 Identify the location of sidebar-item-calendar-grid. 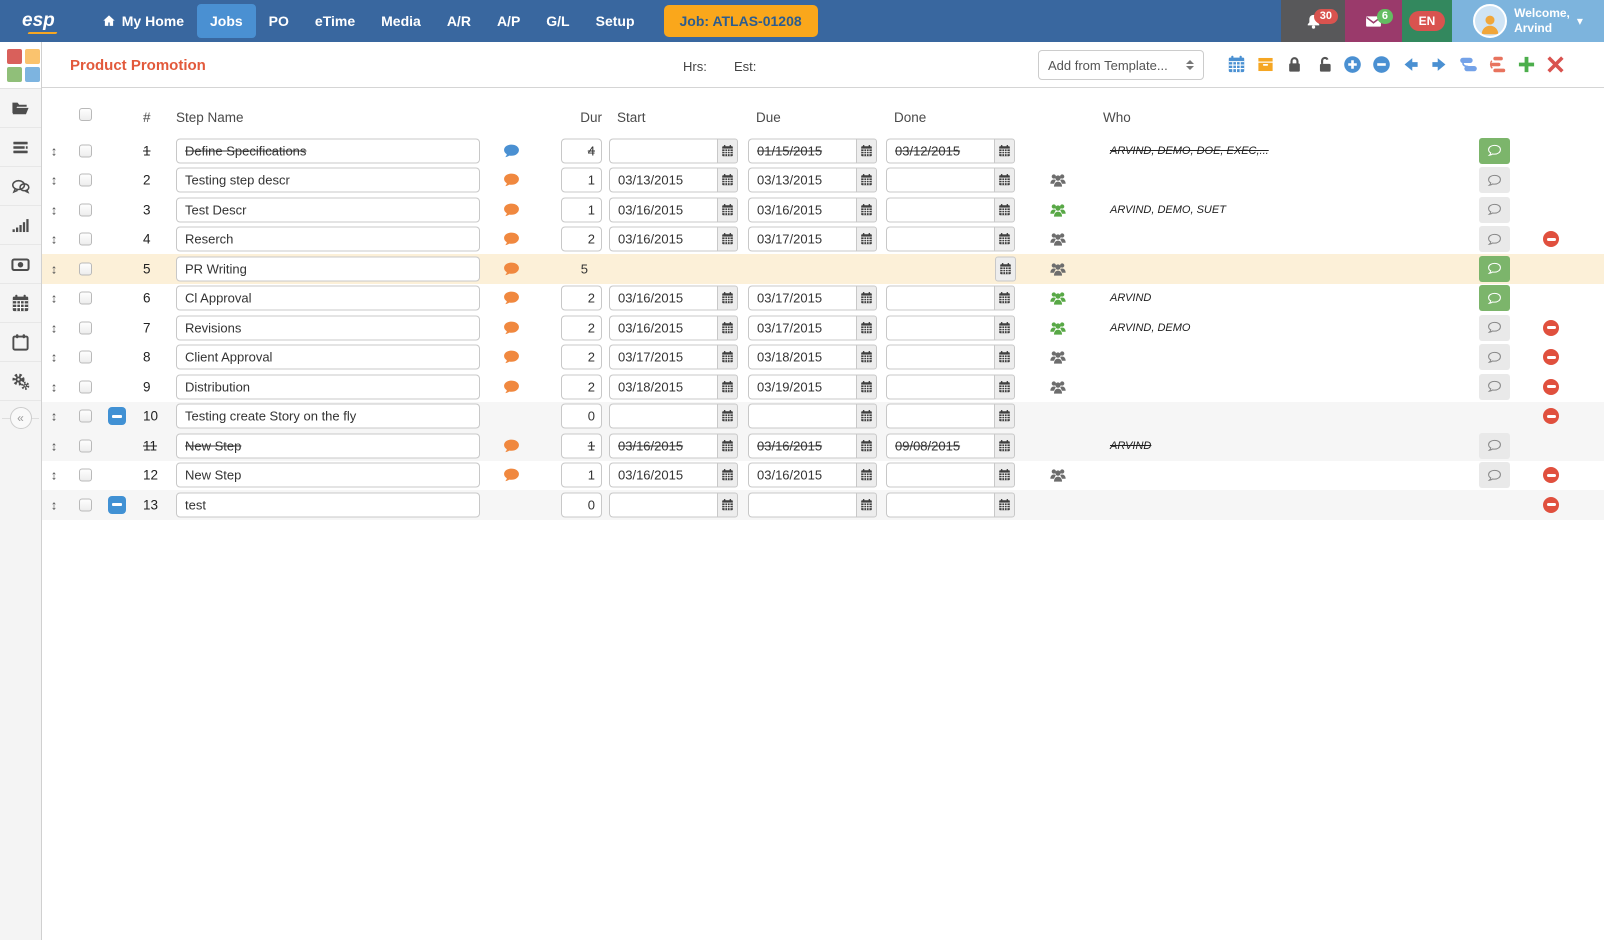
(20, 303).